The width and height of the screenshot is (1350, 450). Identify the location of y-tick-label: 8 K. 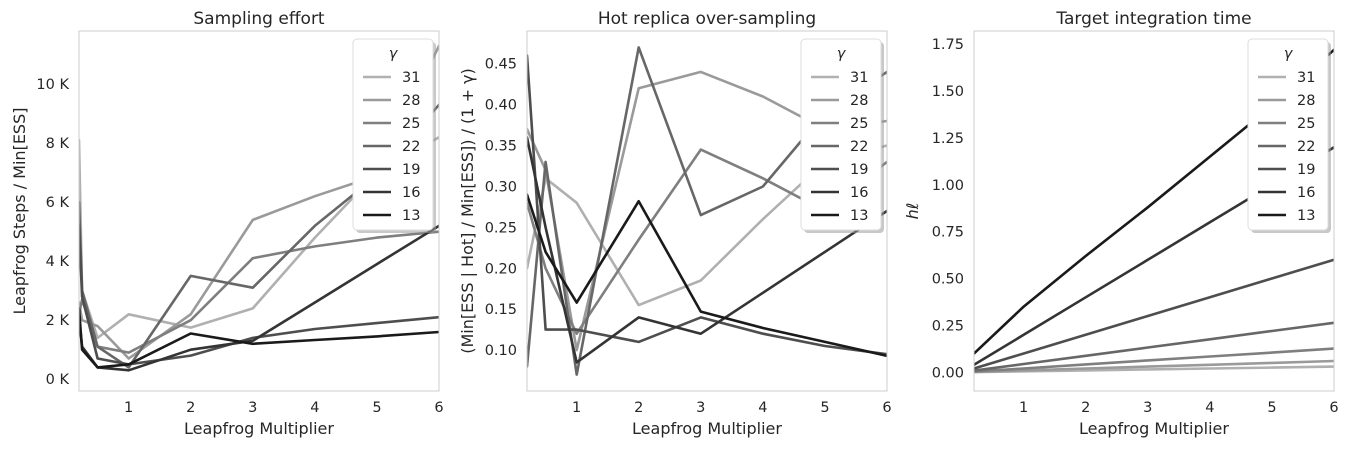
(58, 144).